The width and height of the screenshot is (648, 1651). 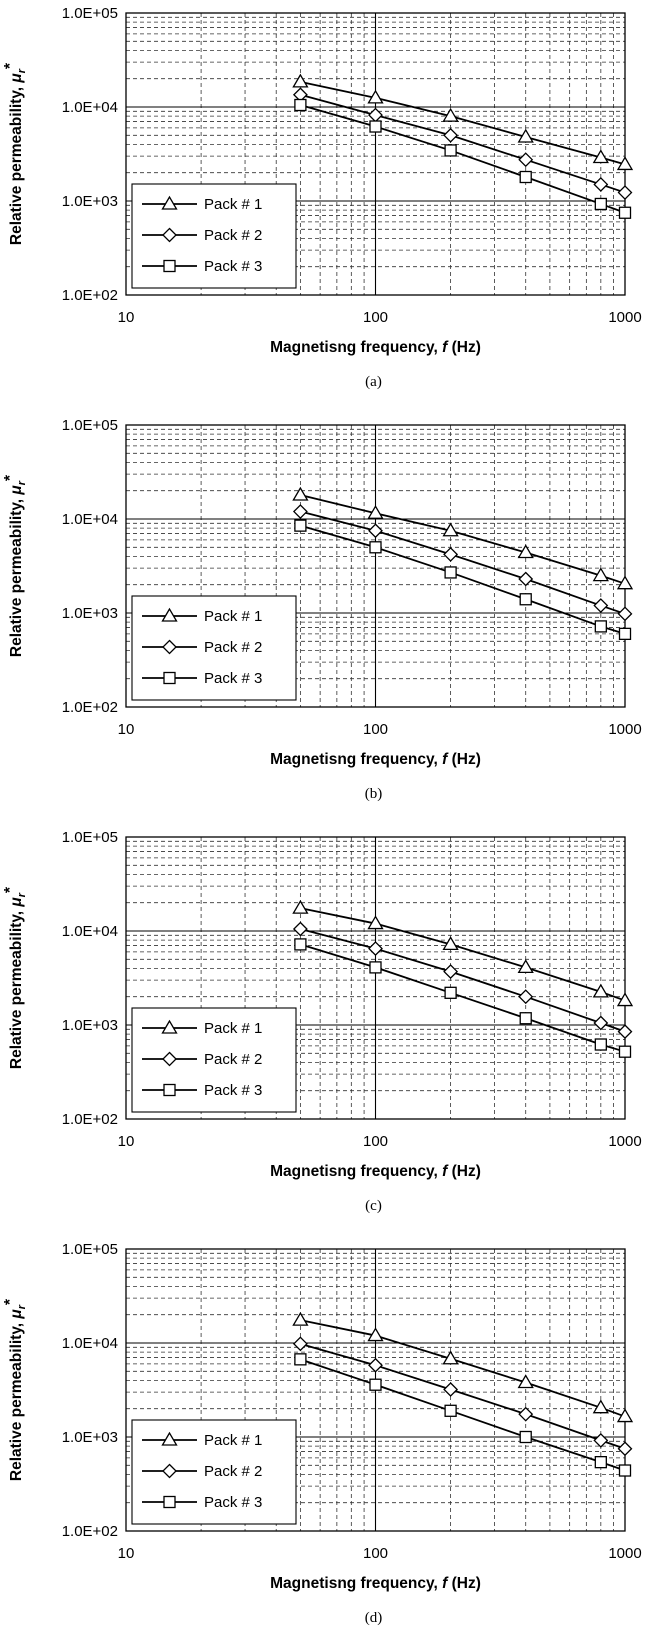 What do you see at coordinates (90, 837) in the screenshot?
I see `y-tick-label: 1.0E+05` at bounding box center [90, 837].